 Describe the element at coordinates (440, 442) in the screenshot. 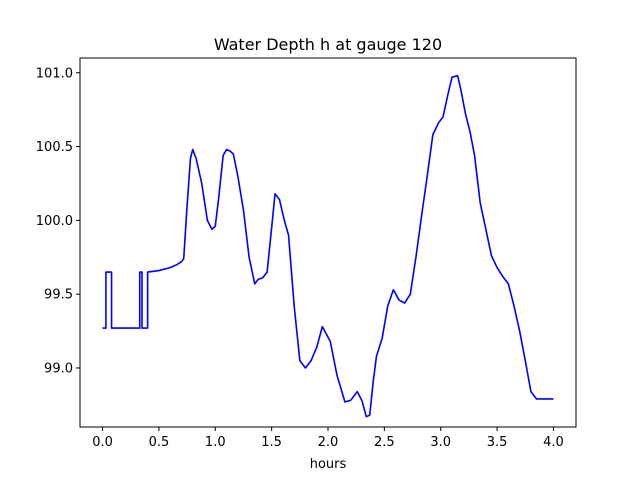

I see `x-tick-label: 3.0` at that location.